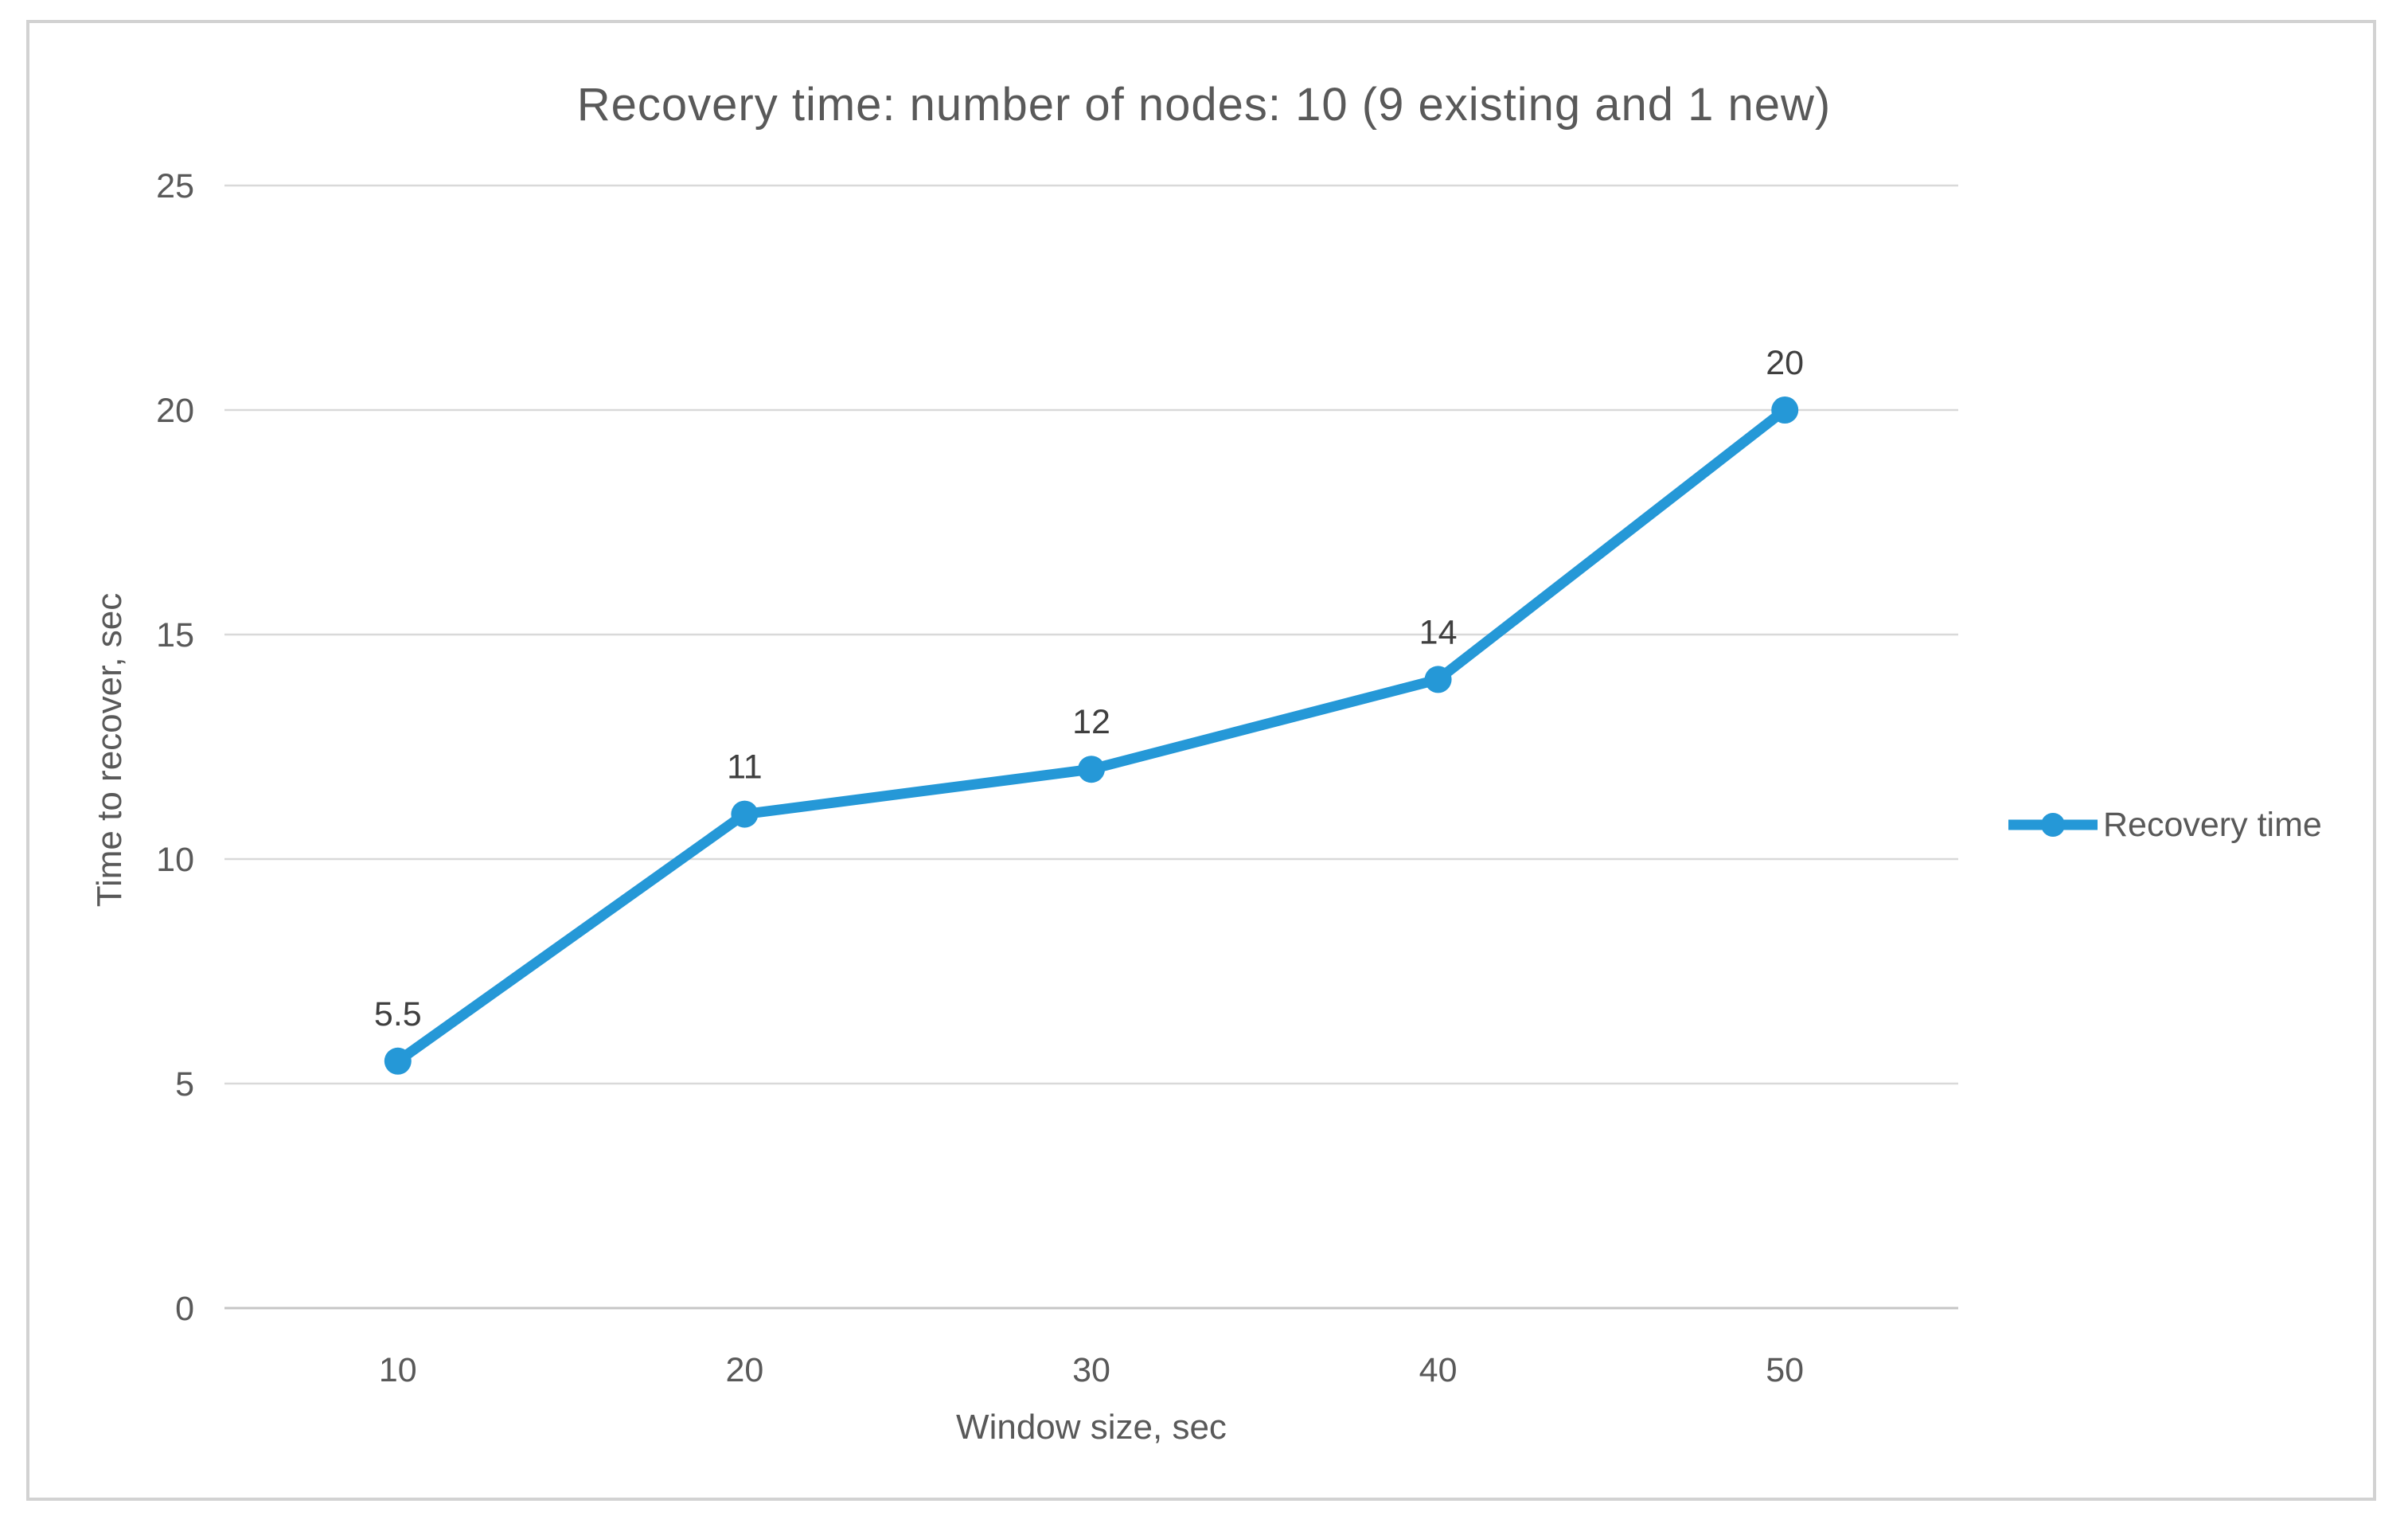  What do you see at coordinates (1438, 632) in the screenshot?
I see `data-label-40: 14` at bounding box center [1438, 632].